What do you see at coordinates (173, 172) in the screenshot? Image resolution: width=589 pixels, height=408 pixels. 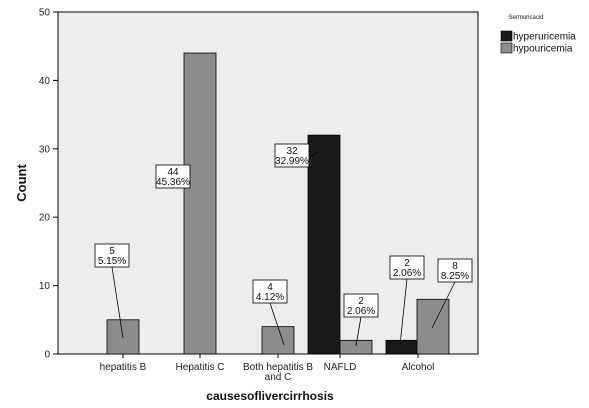 I see `data-label-count: 44` at bounding box center [173, 172].